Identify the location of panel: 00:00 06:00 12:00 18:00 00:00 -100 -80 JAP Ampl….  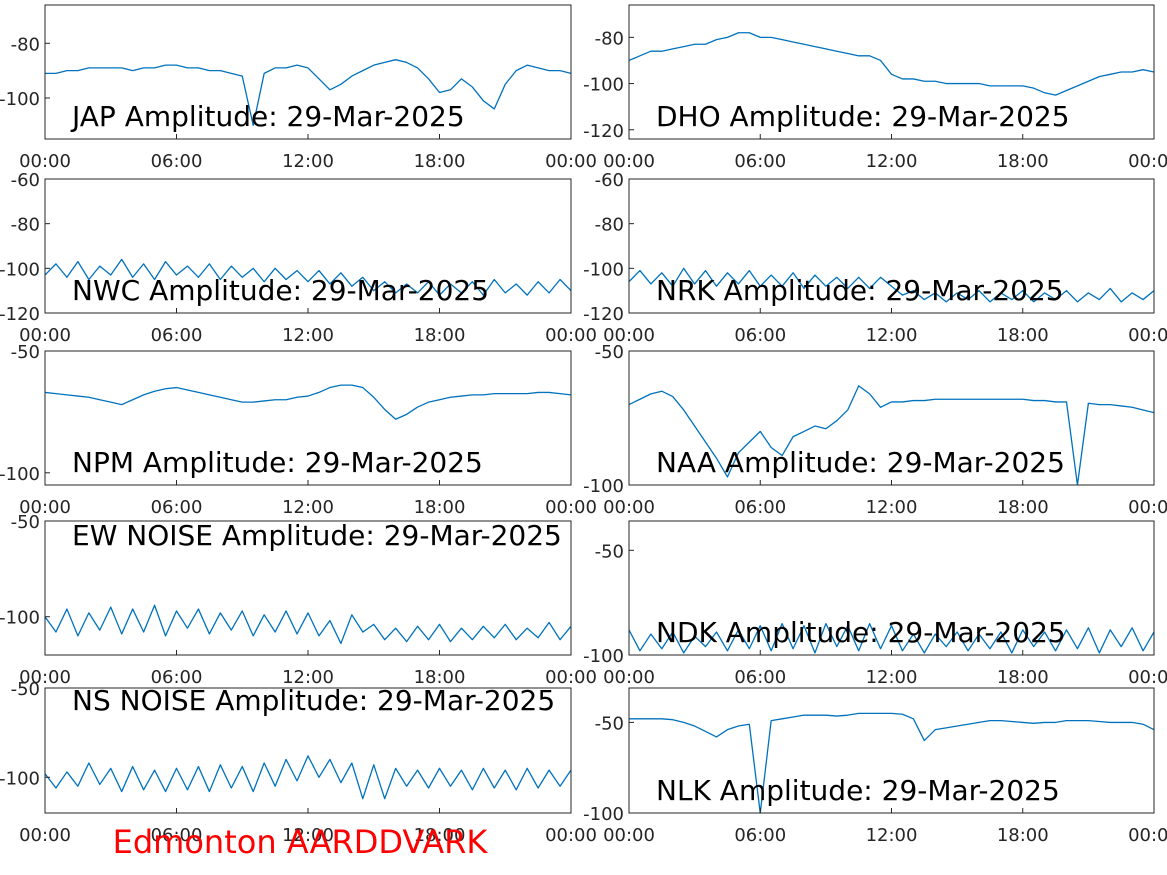
(298, 88).